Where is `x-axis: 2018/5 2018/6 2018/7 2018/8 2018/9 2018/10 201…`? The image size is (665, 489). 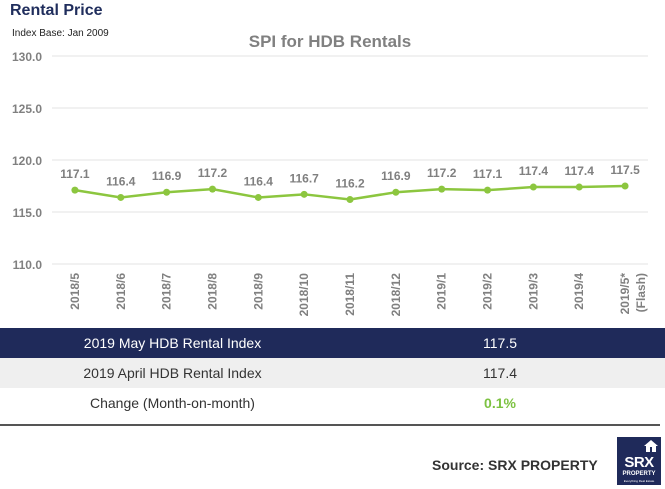
x-axis: 2018/5 2018/6 2018/7 2018/8 2018/9 2018/10 201… is located at coordinates (358, 295).